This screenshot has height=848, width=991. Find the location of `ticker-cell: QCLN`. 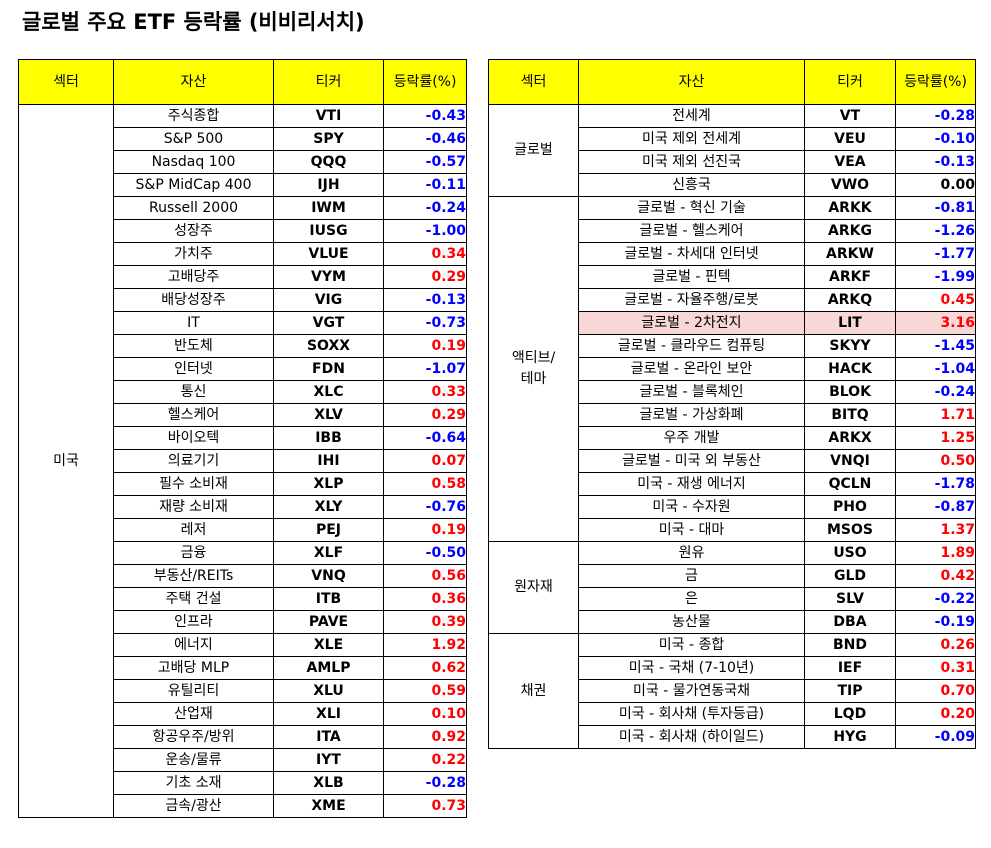

ticker-cell: QCLN is located at coordinates (850, 484).